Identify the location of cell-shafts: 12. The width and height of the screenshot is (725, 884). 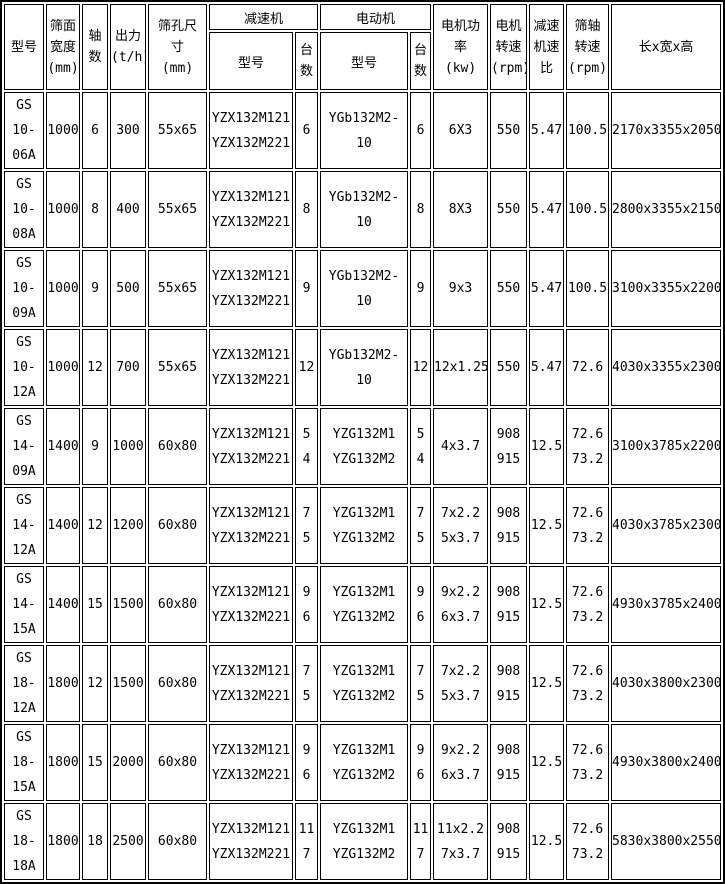
(95, 367).